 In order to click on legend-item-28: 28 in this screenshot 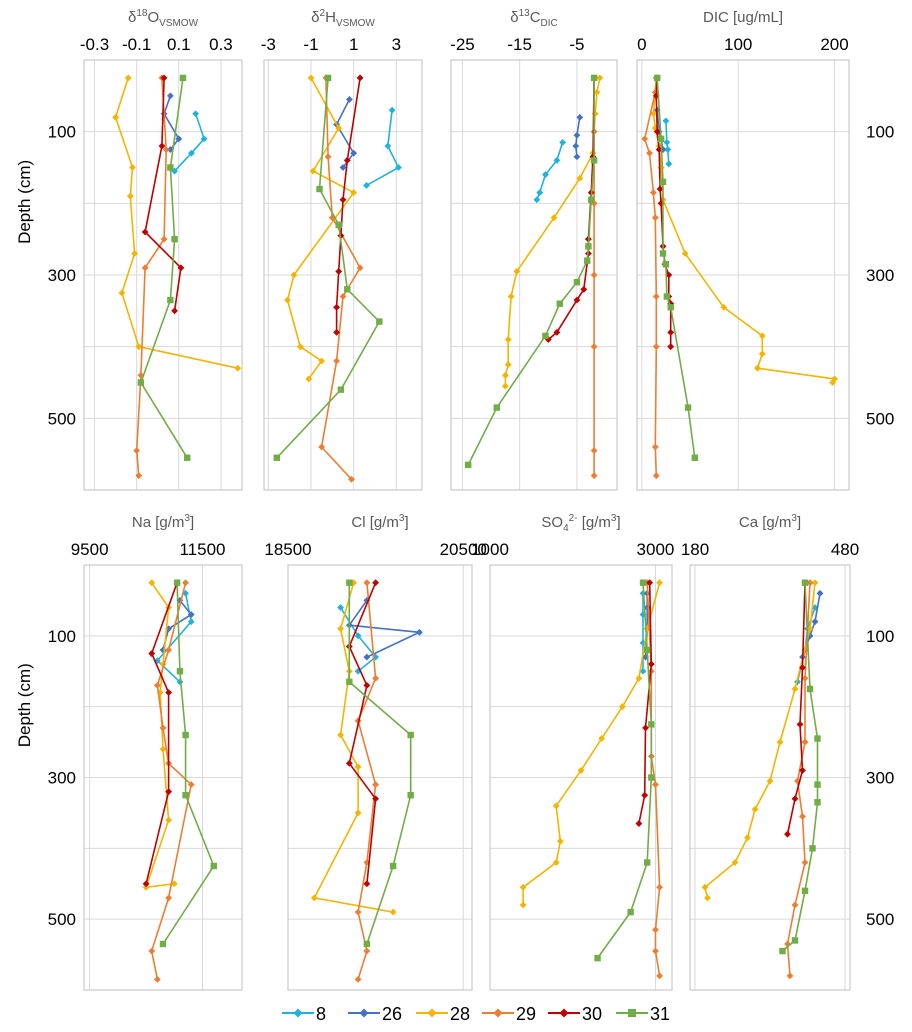, I will do `click(443, 1014)`.